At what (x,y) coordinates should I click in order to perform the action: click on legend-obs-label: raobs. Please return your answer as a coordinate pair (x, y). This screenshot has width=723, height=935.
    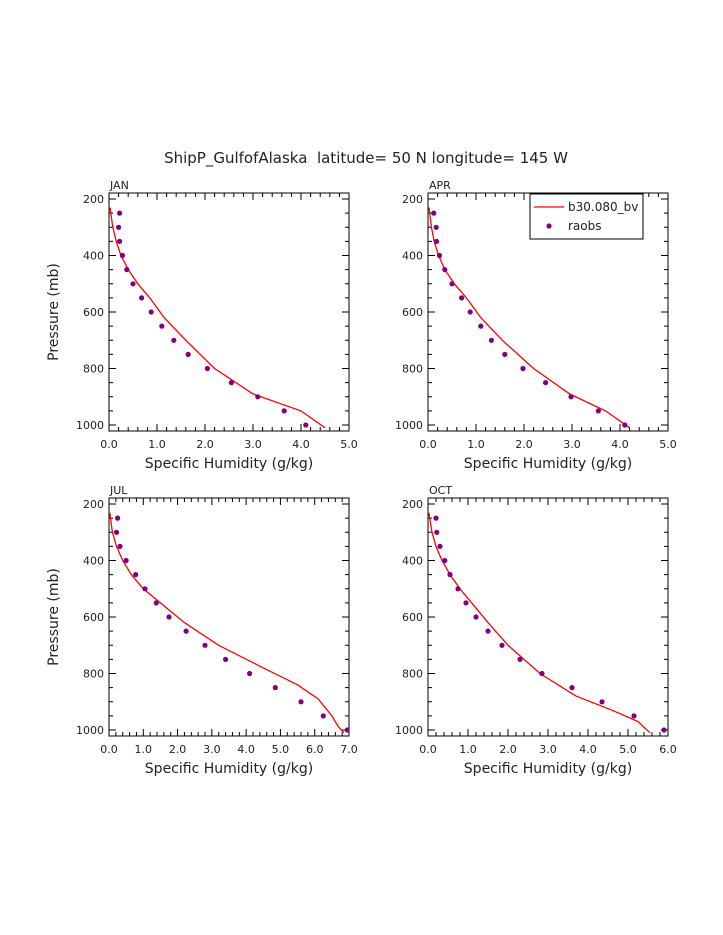
    Looking at the image, I should click on (585, 226).